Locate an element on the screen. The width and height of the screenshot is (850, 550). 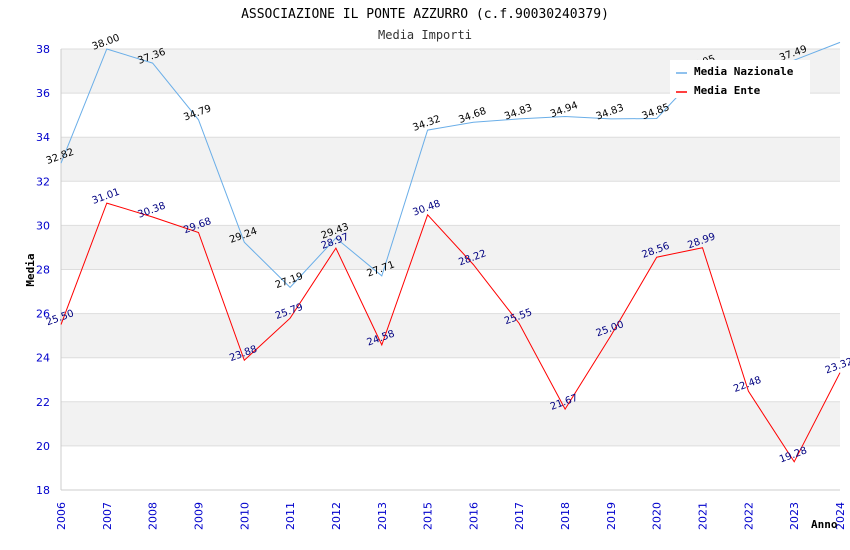
x-tick-label: 2017 is located at coordinates (519, 516).